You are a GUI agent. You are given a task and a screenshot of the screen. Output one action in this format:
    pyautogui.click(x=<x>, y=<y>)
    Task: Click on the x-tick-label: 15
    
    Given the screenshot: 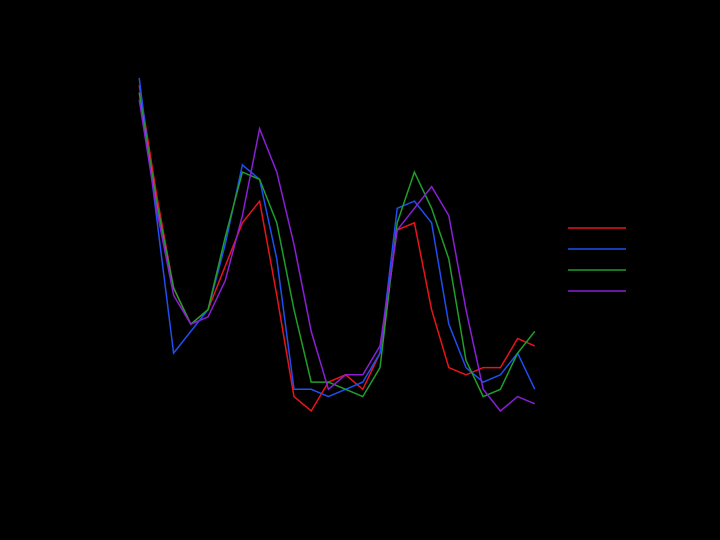 What is the action you would take?
    pyautogui.click(x=251, y=463)
    